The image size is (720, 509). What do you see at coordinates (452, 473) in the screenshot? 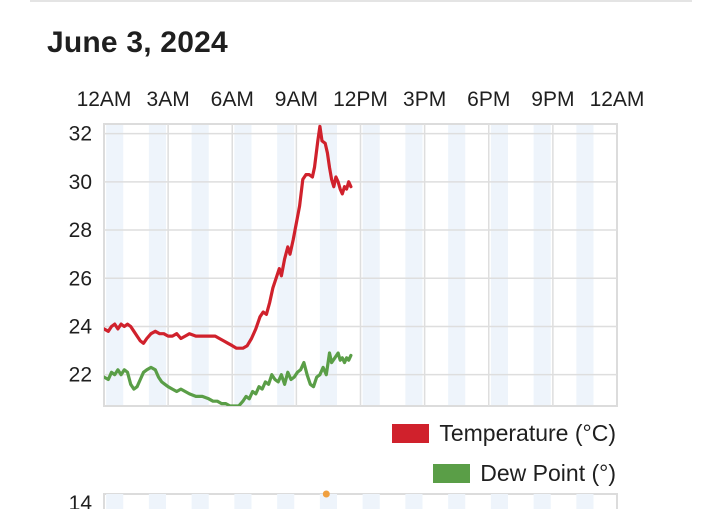
I see `legend-swatch-dew-point` at bounding box center [452, 473].